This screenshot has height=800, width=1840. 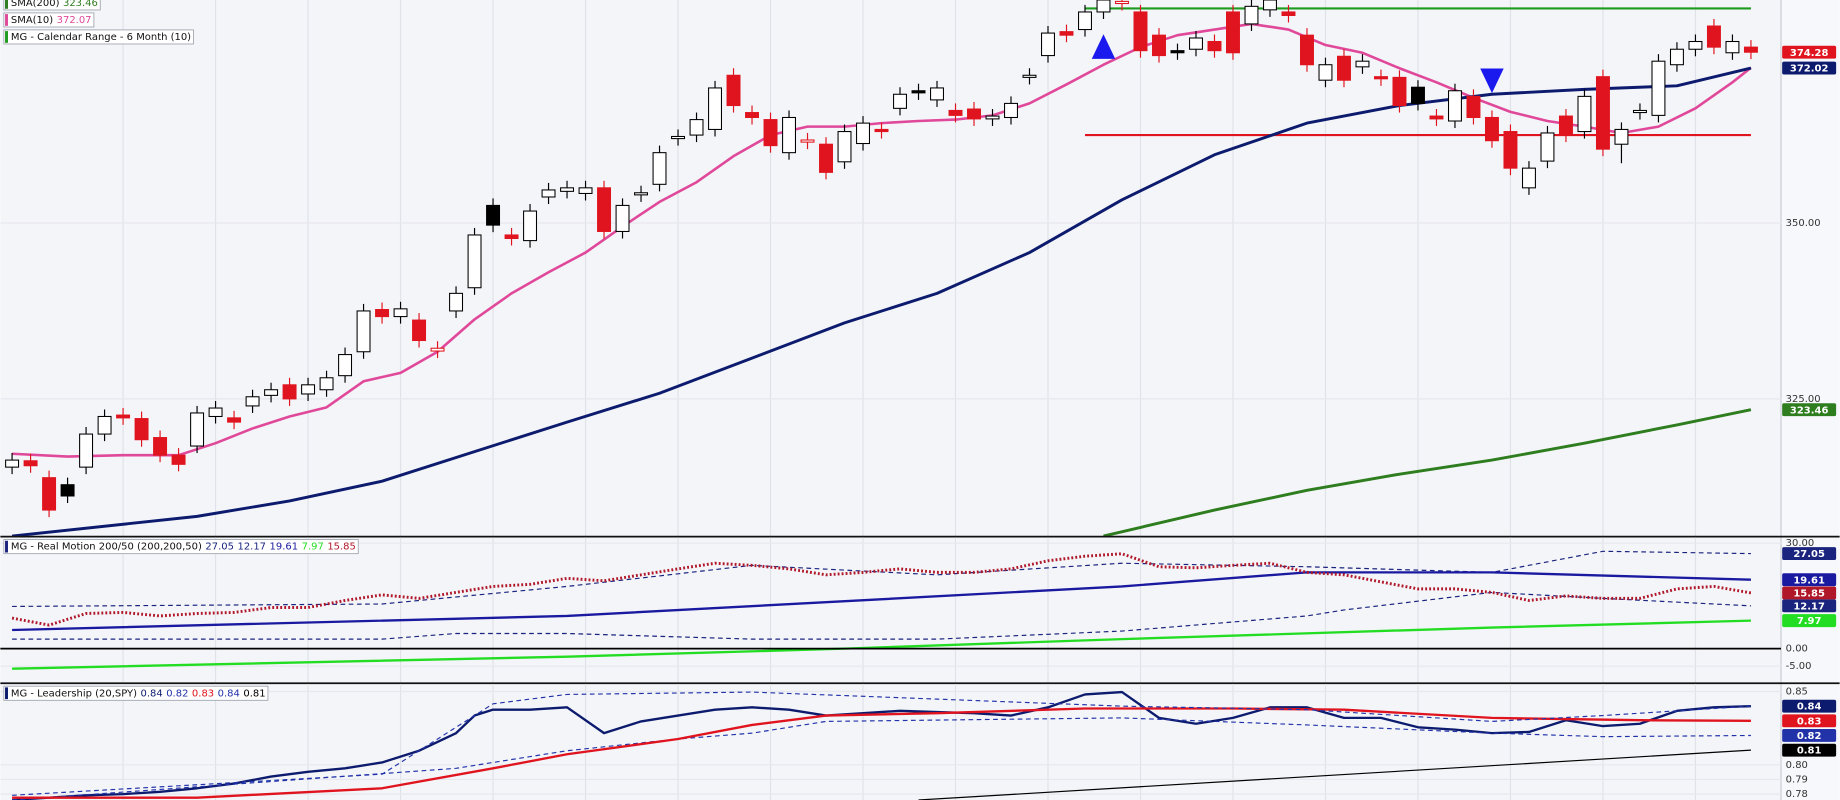 What do you see at coordinates (74, 693) in the screenshot?
I see `panel-title: MG - Leadership (20,SPY)` at bounding box center [74, 693].